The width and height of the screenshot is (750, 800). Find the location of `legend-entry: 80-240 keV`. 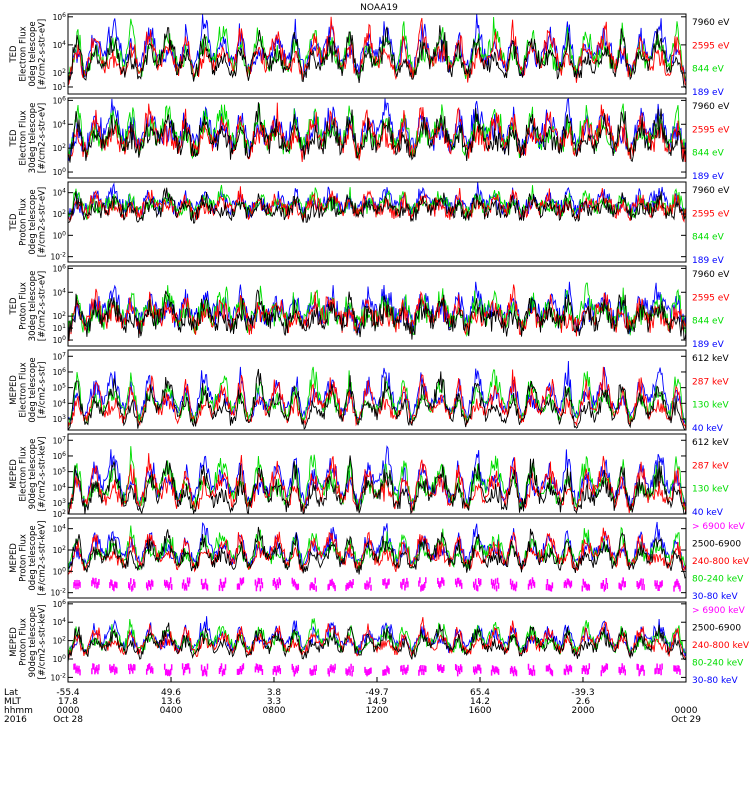

legend-entry: 80-240 keV is located at coordinates (718, 580).